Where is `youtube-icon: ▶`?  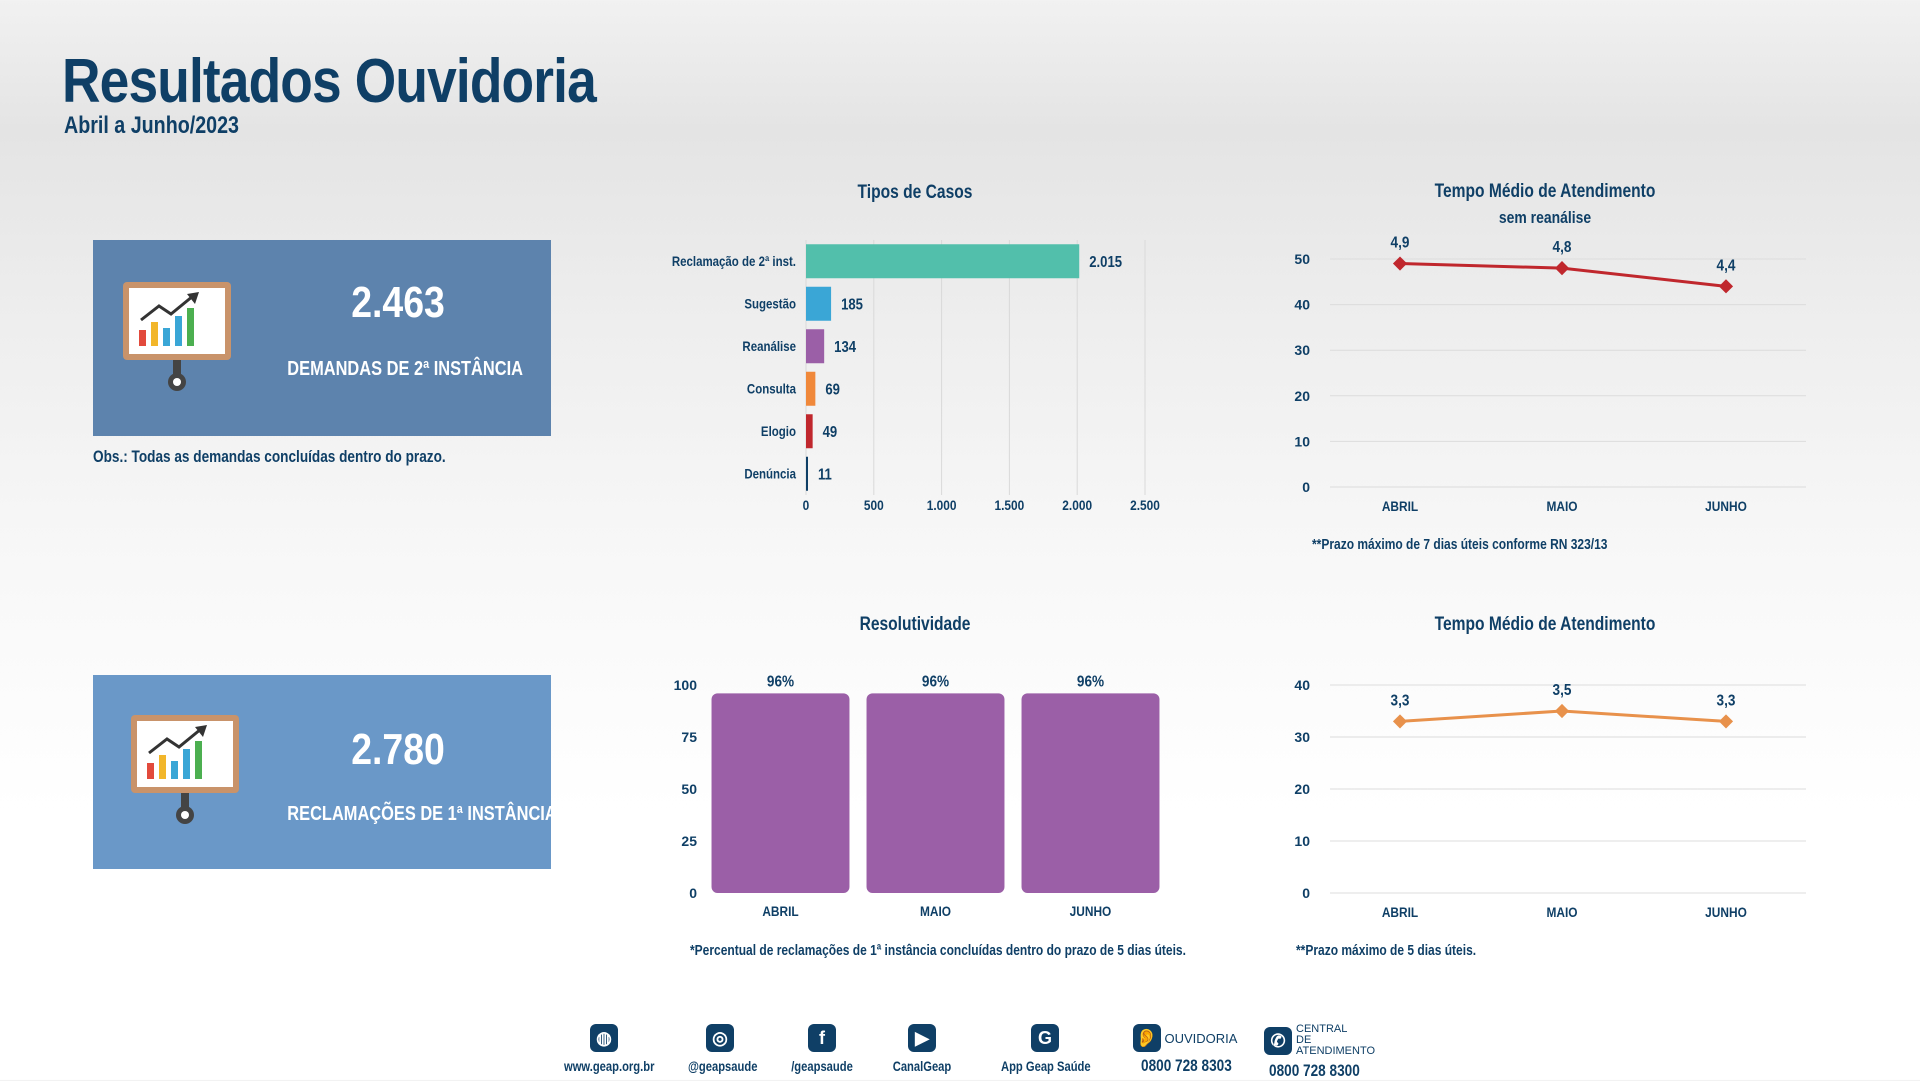 youtube-icon: ▶ is located at coordinates (922, 1038).